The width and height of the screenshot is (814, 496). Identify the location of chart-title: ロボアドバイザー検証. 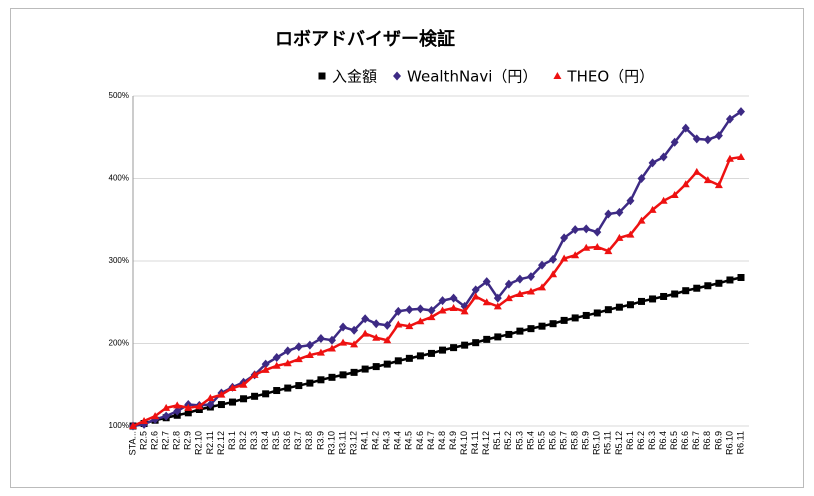
(365, 39).